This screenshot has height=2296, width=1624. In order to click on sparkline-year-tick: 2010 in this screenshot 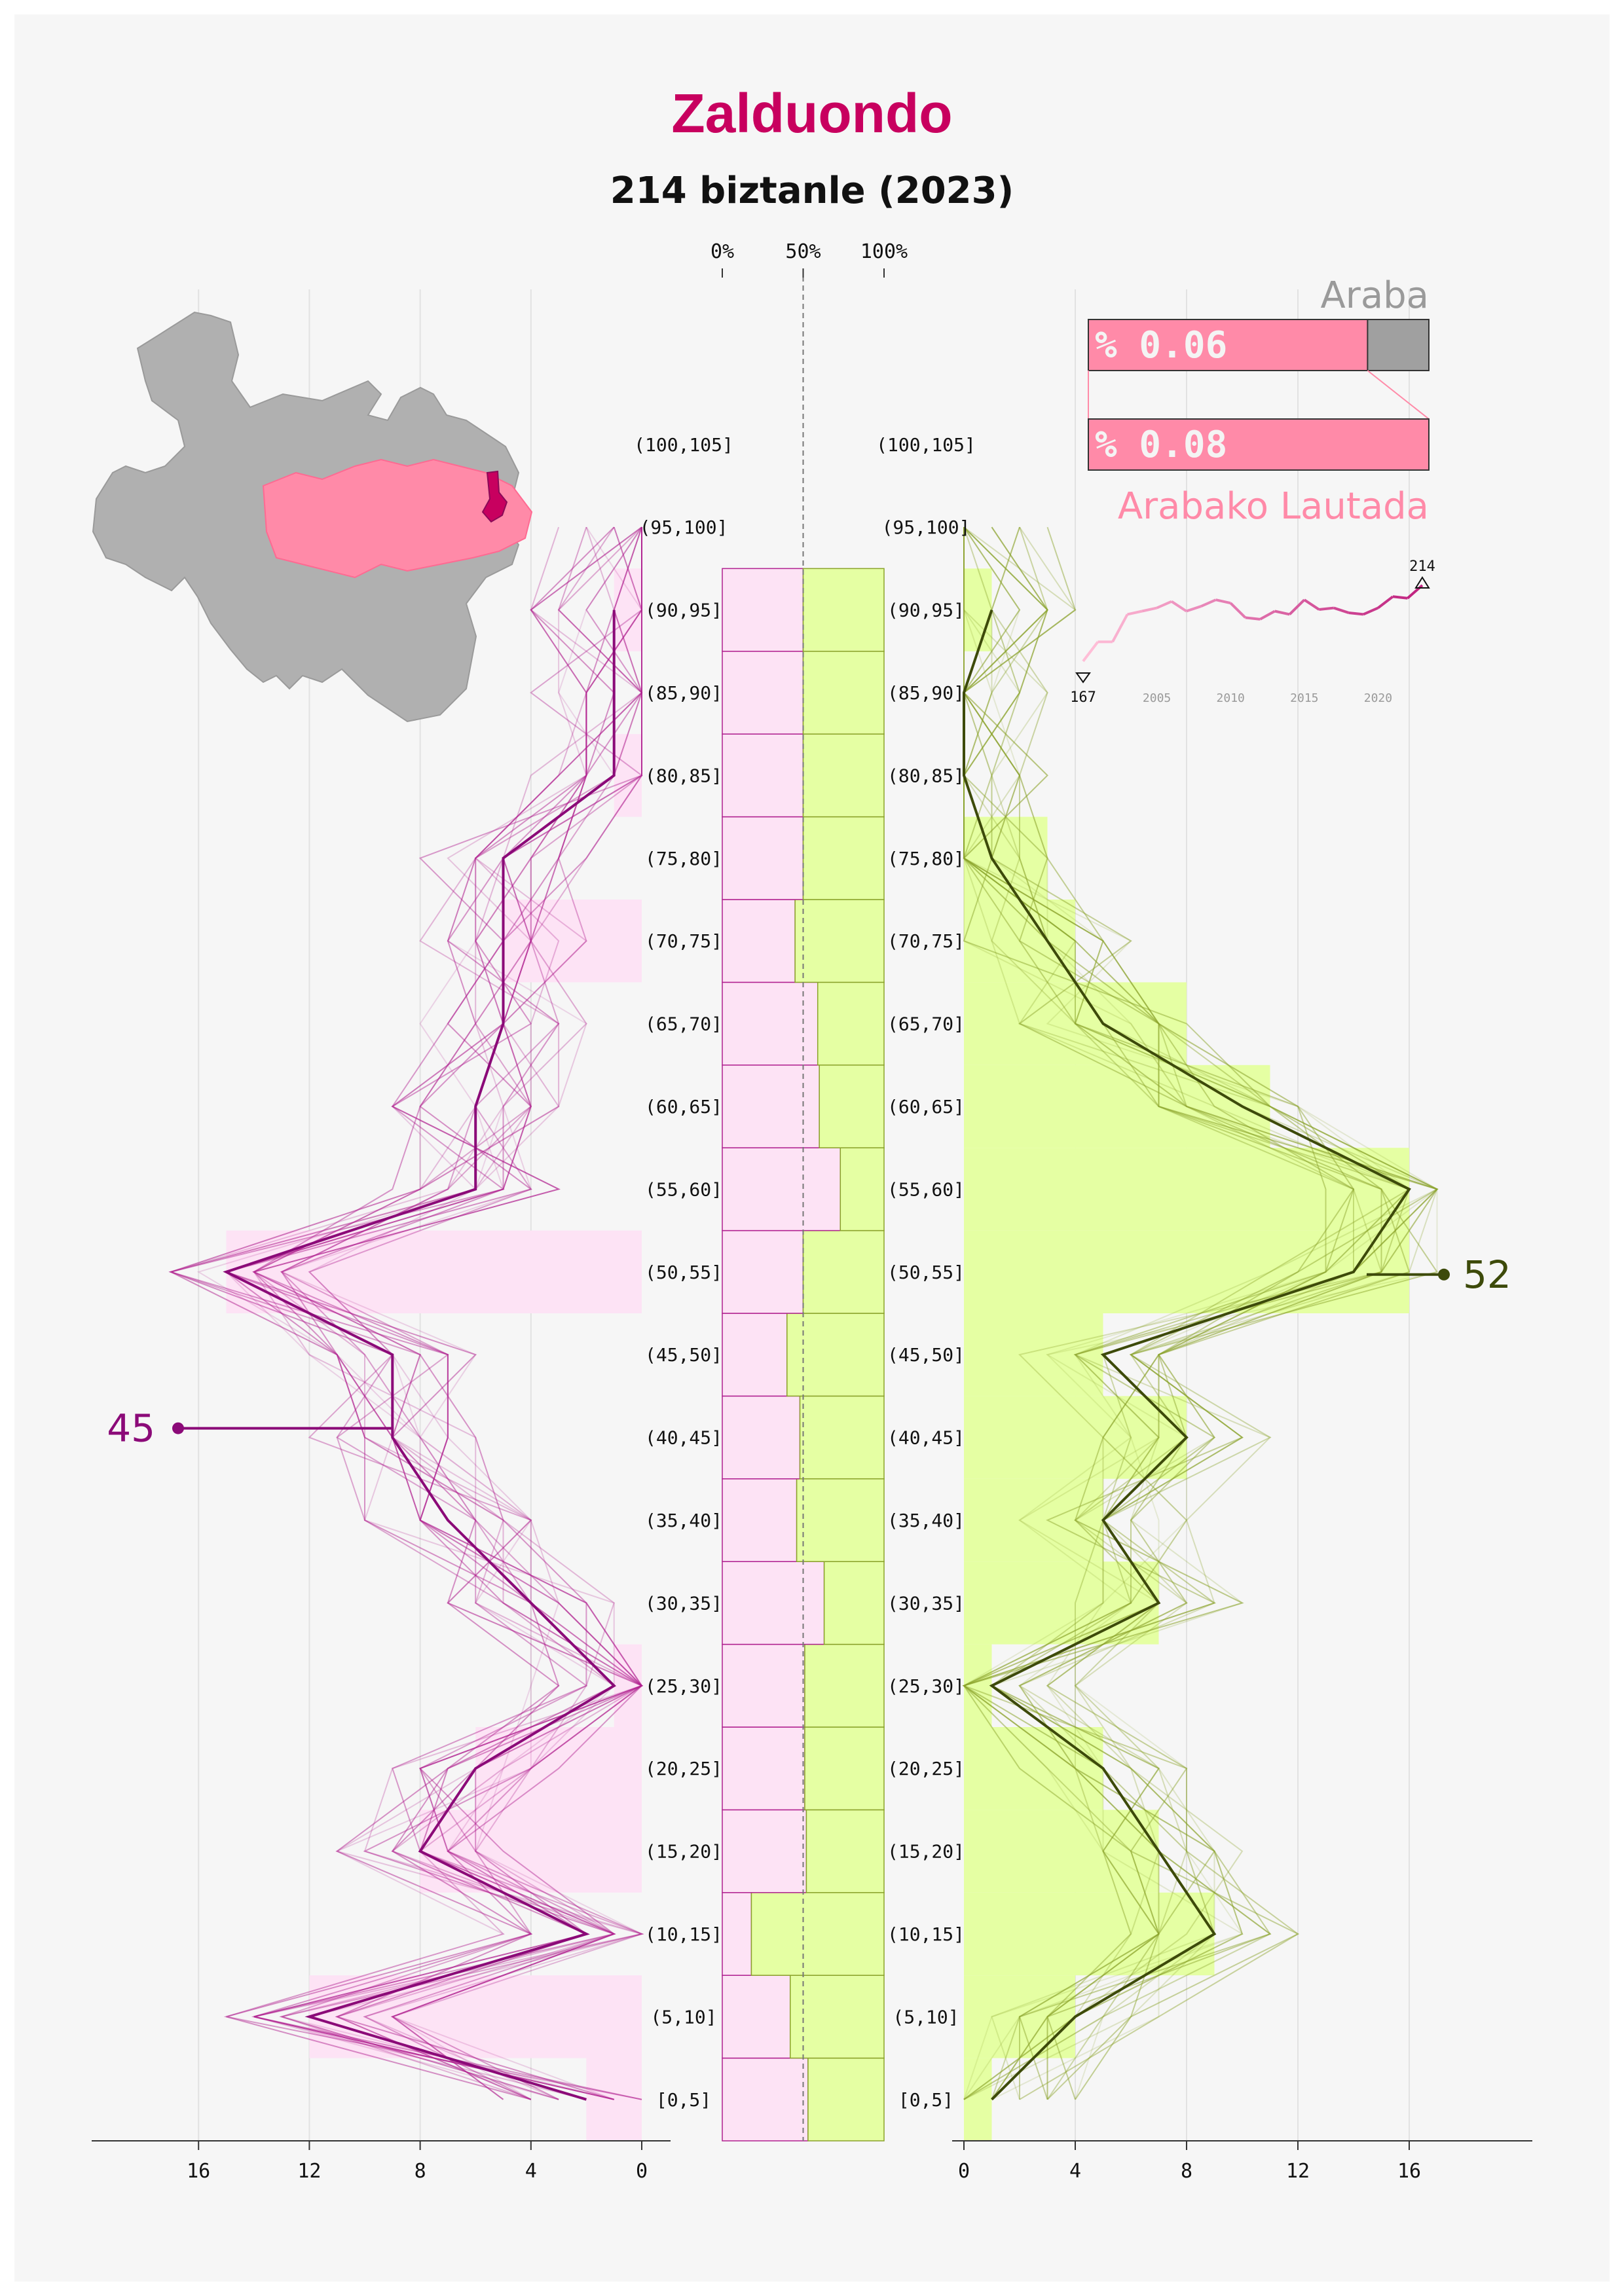, I will do `click(1231, 698)`.